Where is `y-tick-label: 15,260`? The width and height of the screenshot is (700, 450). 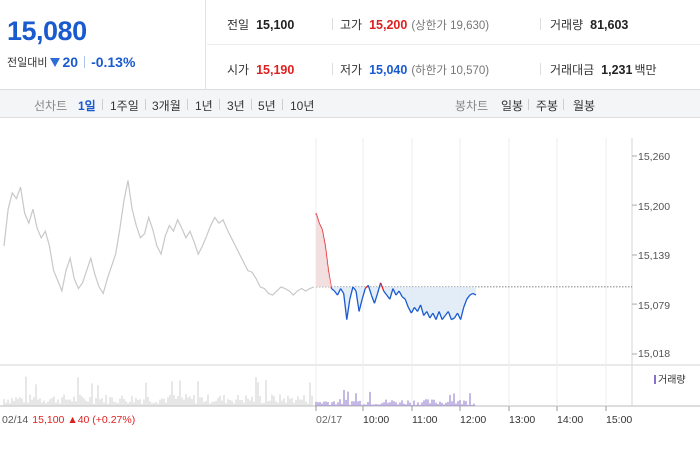
y-tick-label: 15,260 is located at coordinates (654, 157).